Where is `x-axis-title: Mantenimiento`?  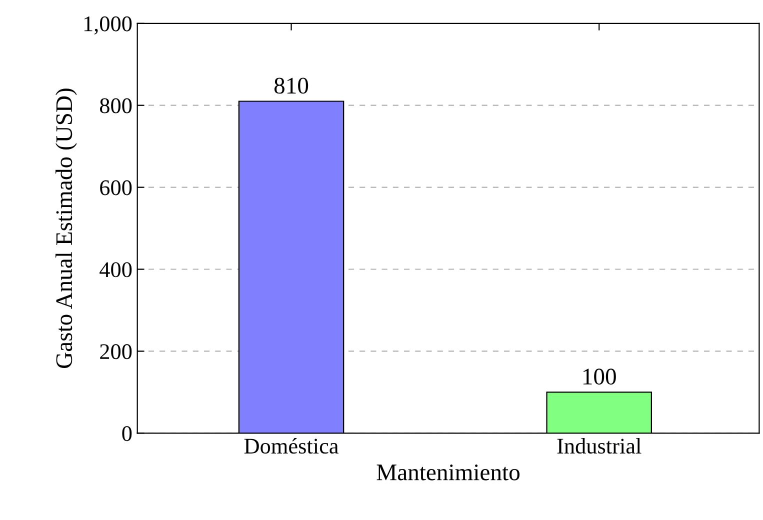 x-axis-title: Mantenimiento is located at coordinates (448, 472).